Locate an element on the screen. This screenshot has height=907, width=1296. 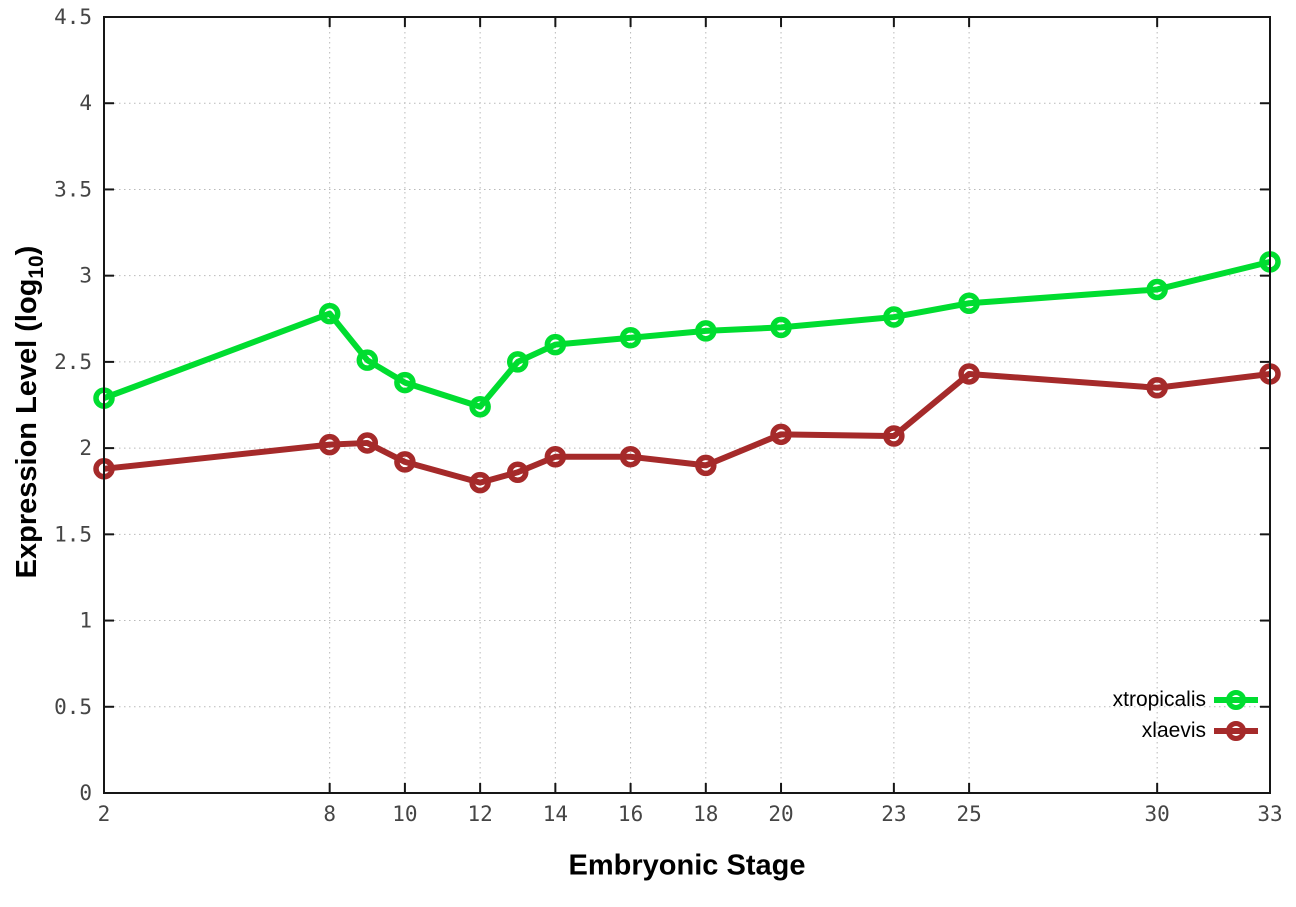
series-xlaevis is located at coordinates (687, 428).